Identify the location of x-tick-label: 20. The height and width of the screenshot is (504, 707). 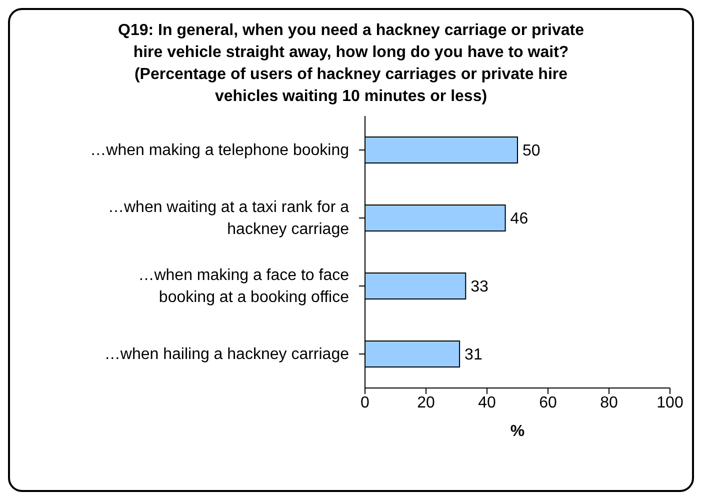
(426, 403).